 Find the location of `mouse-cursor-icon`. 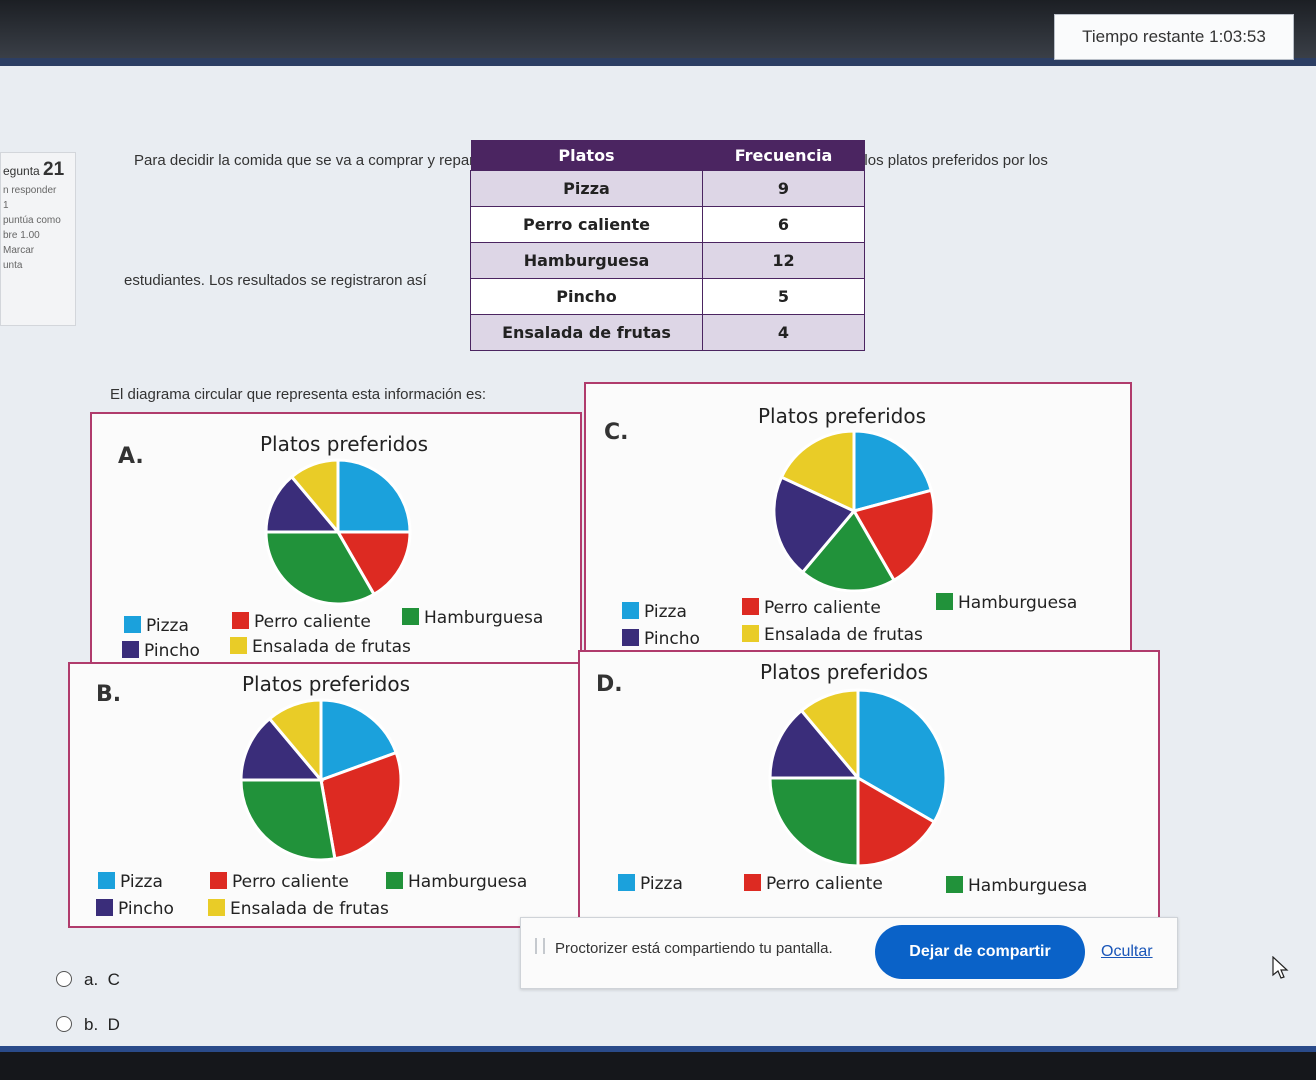

mouse-cursor-icon is located at coordinates (1280, 967).